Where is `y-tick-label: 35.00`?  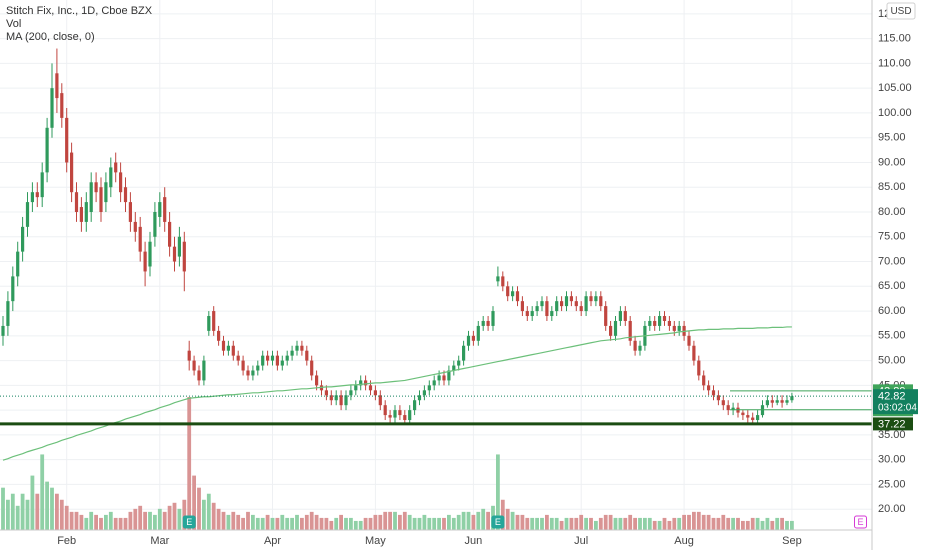 y-tick-label: 35.00 is located at coordinates (892, 435).